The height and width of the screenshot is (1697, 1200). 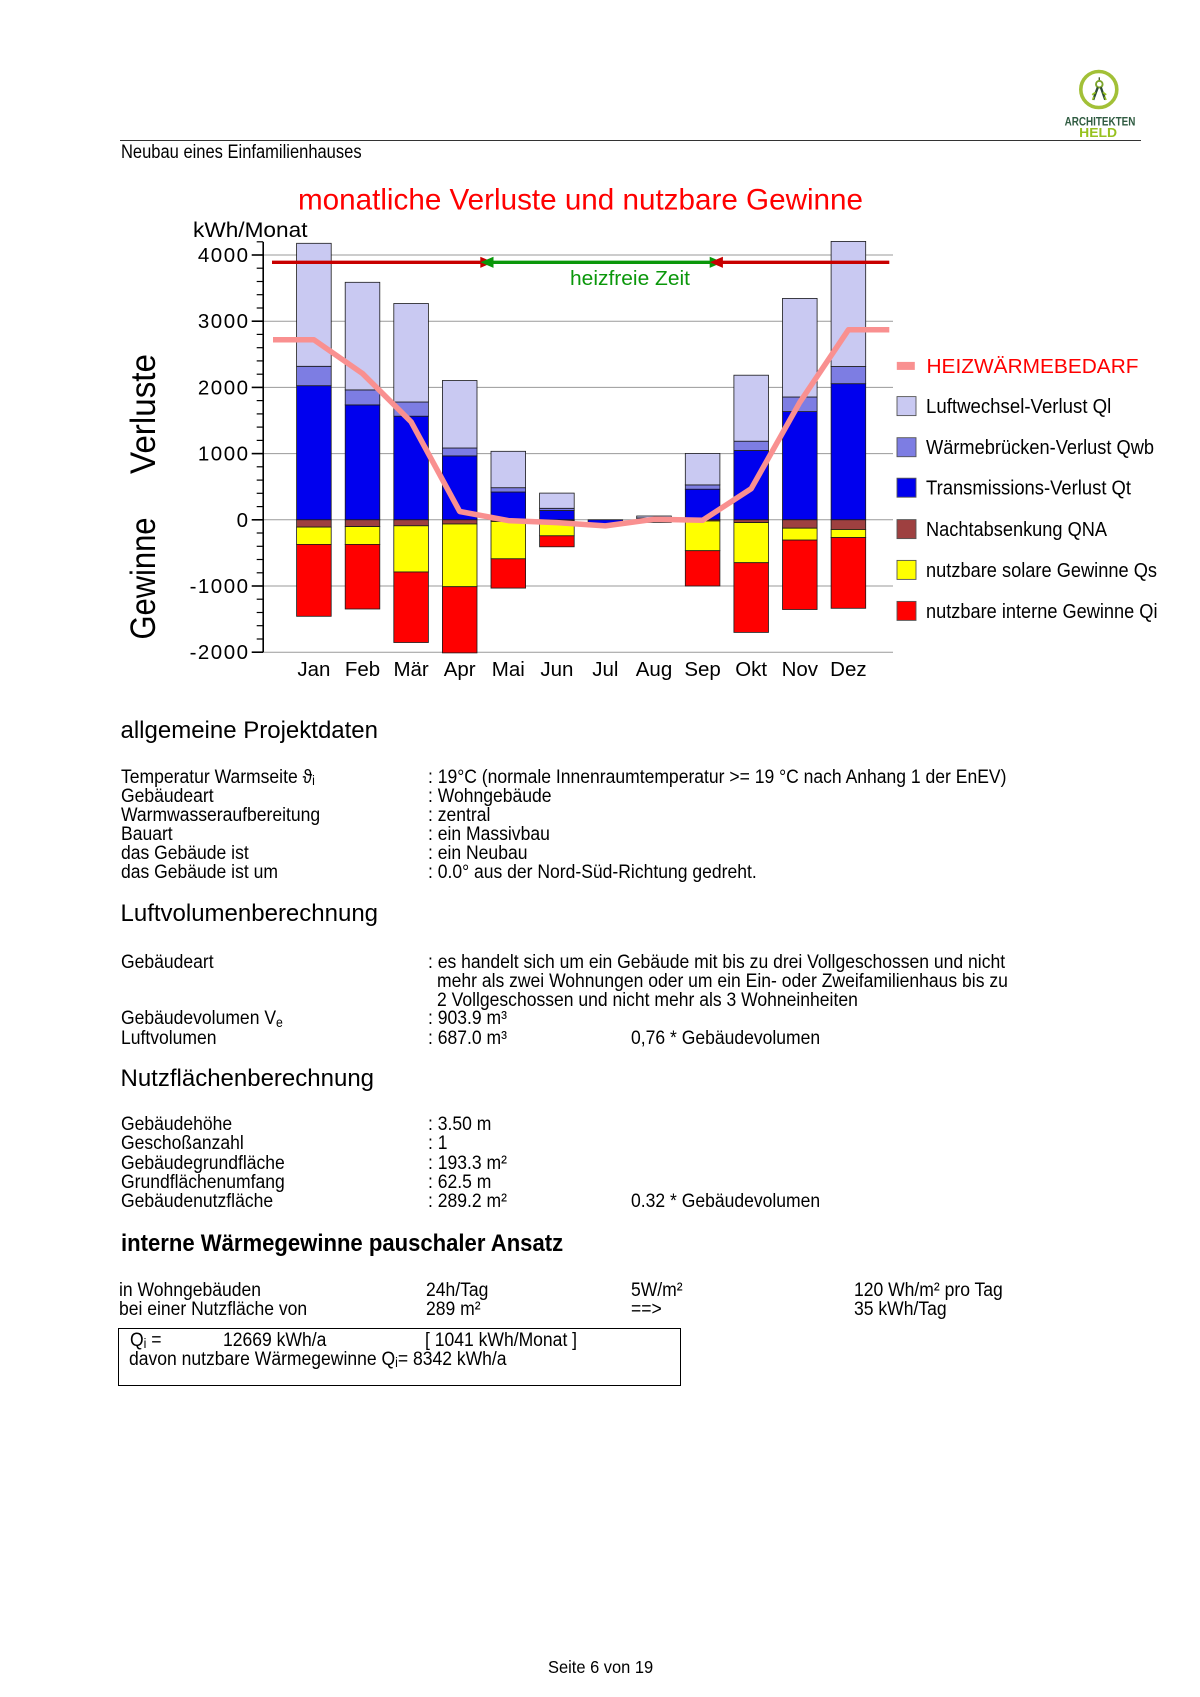 I want to click on svg-text: 4000, so click(x=224, y=255).